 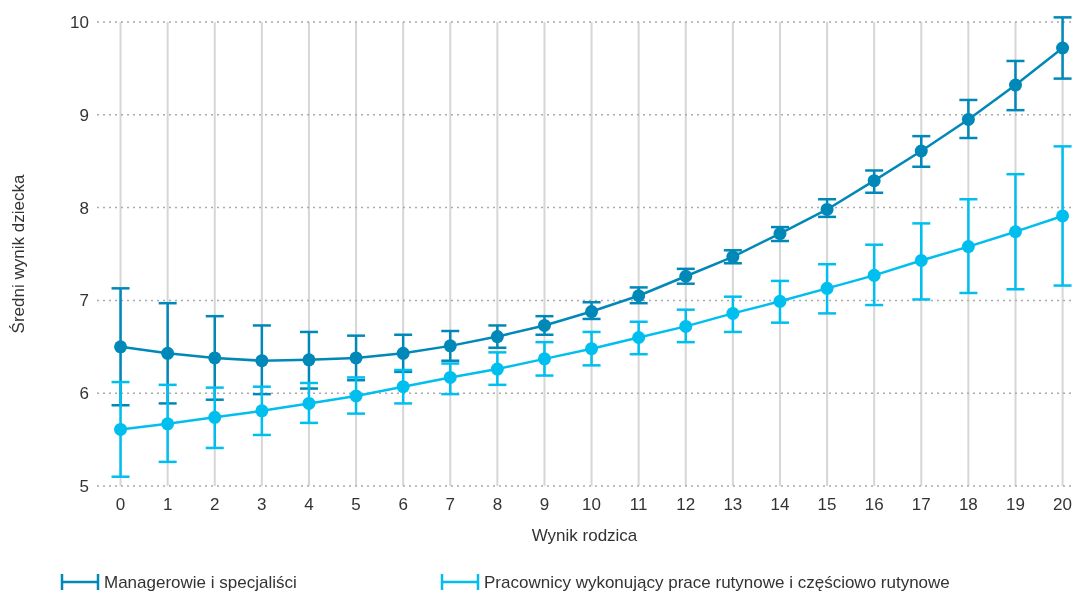 What do you see at coordinates (497, 504) in the screenshot?
I see `x-tick-label: 8` at bounding box center [497, 504].